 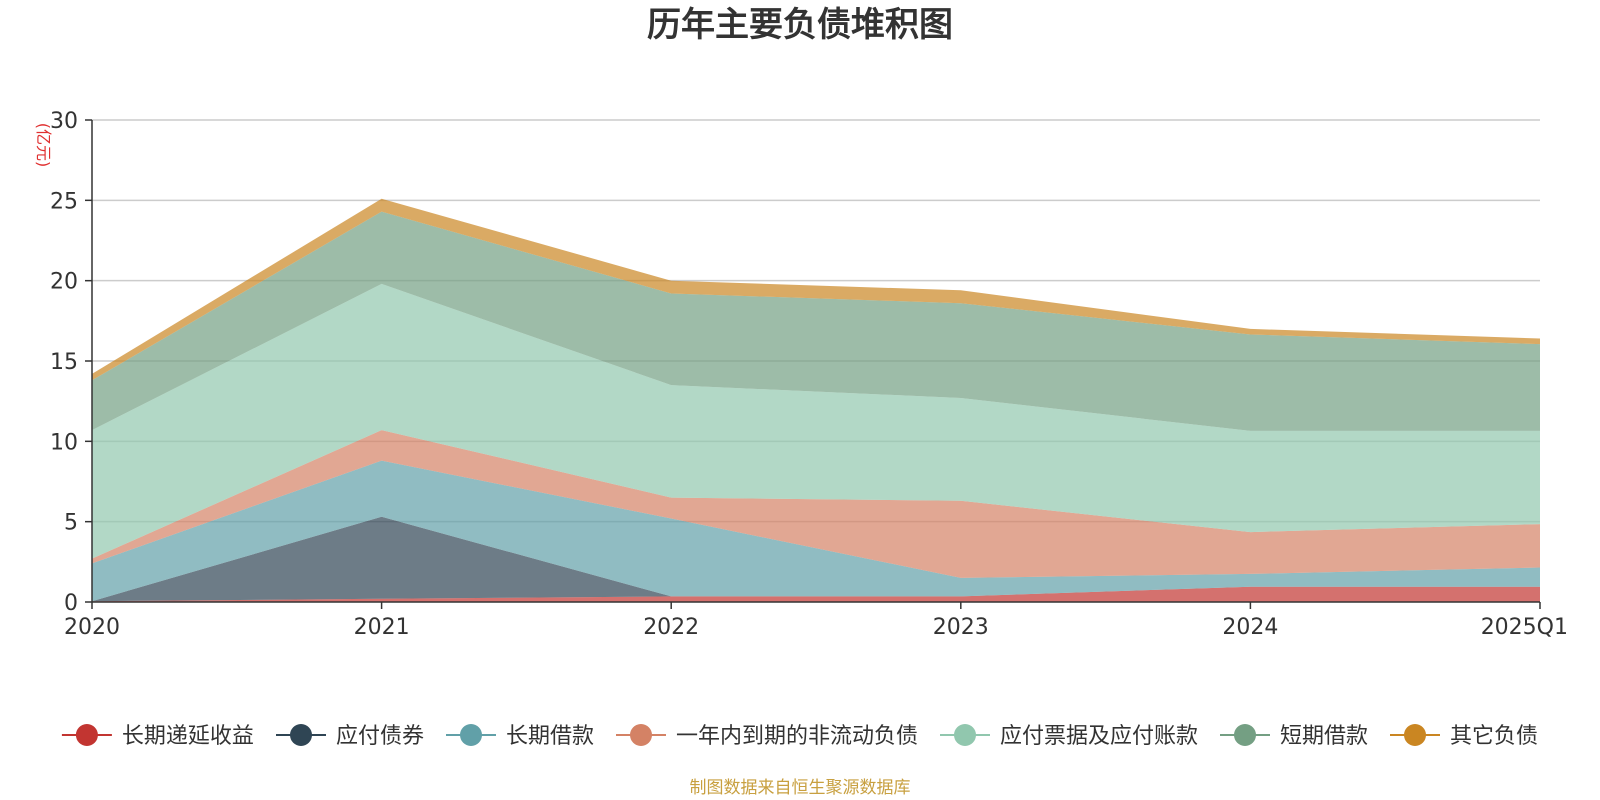 I want to click on y-tick-label: 25, so click(x=64, y=201).